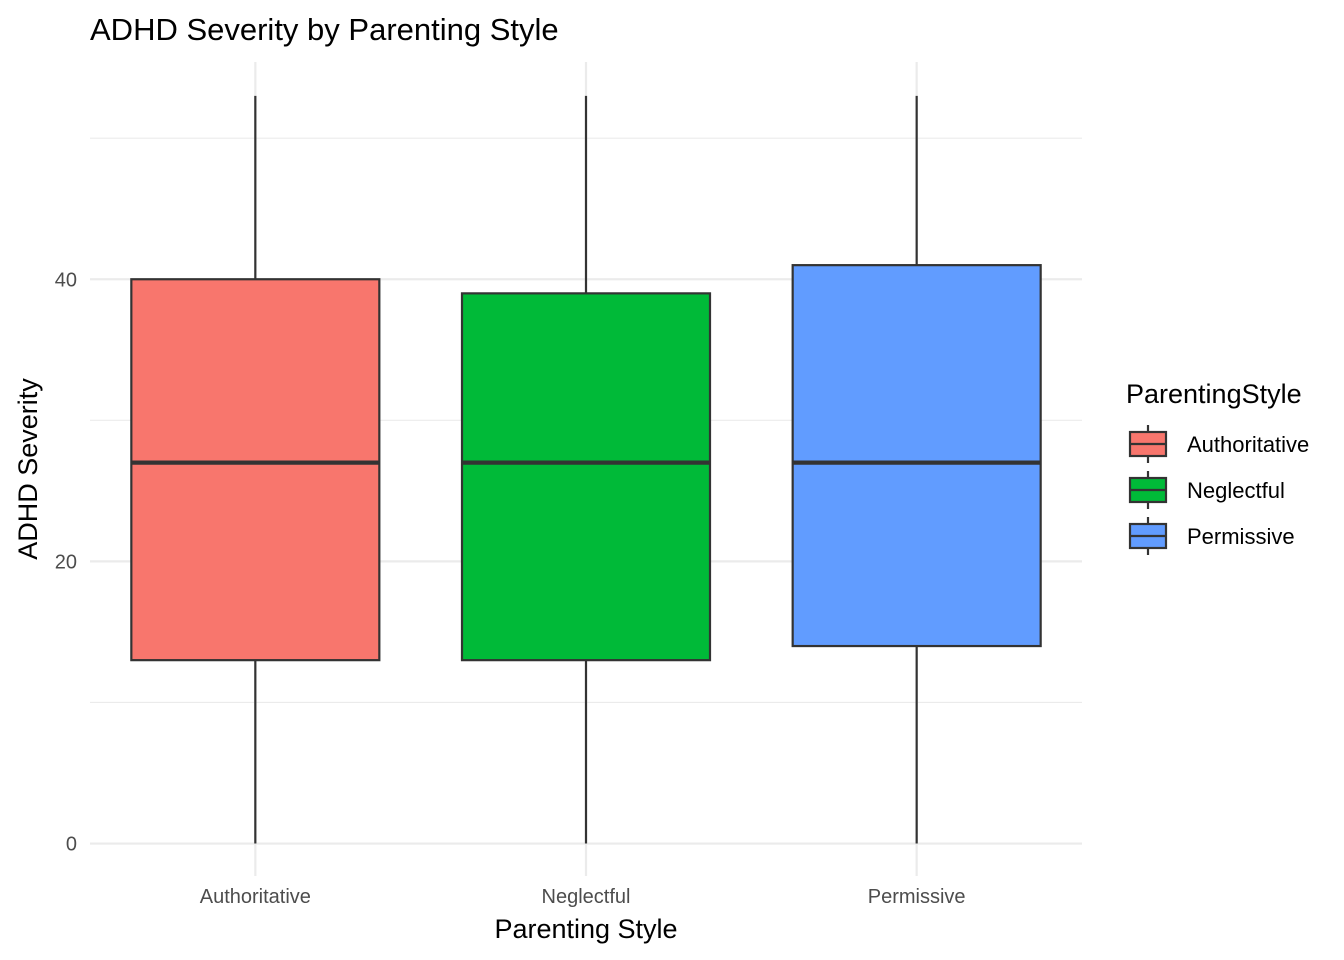 The image size is (1344, 960). Describe the element at coordinates (255, 897) in the screenshot. I see `x-tick-label: Authoritative` at that location.